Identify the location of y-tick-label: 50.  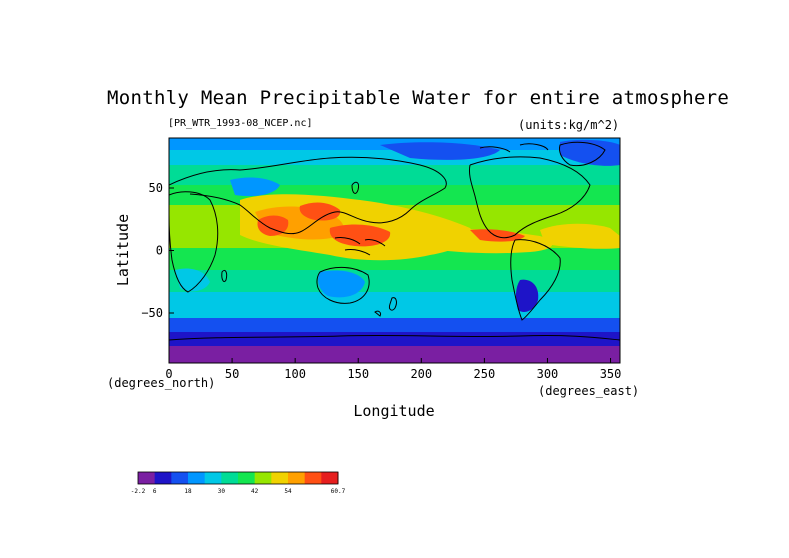
(156, 188).